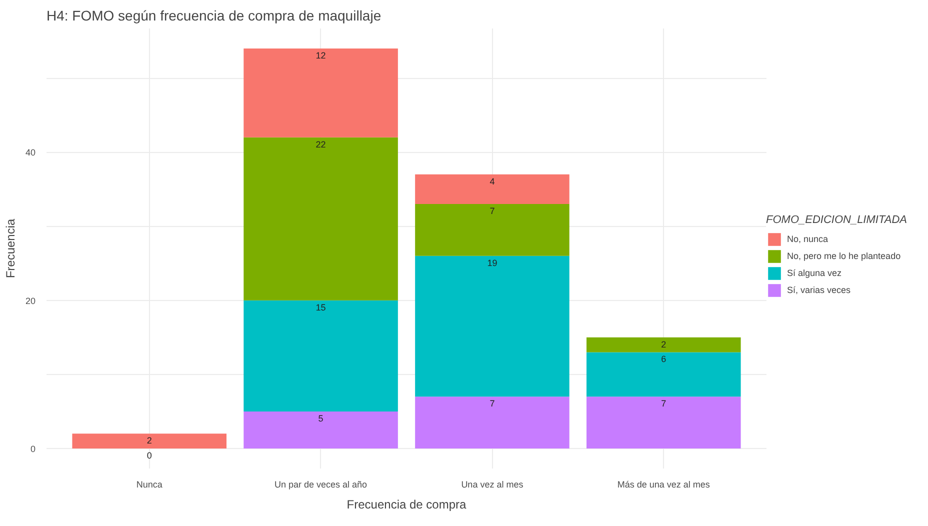  I want to click on legend-label: Sí, varias veces, so click(819, 290).